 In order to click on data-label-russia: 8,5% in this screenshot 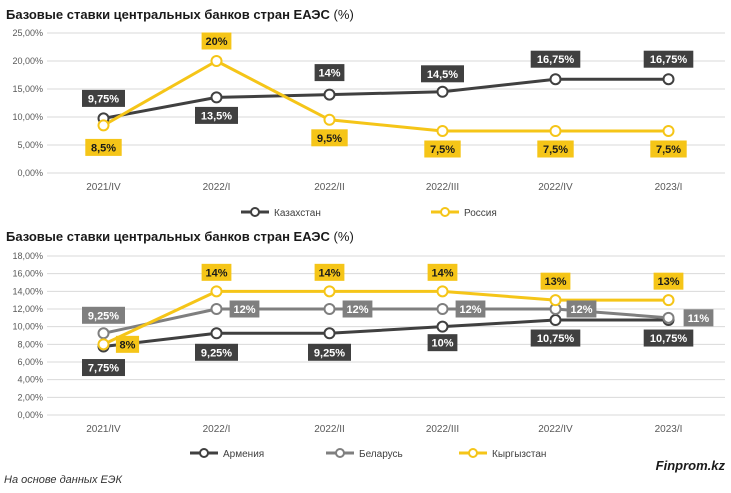, I will do `click(103, 147)`.